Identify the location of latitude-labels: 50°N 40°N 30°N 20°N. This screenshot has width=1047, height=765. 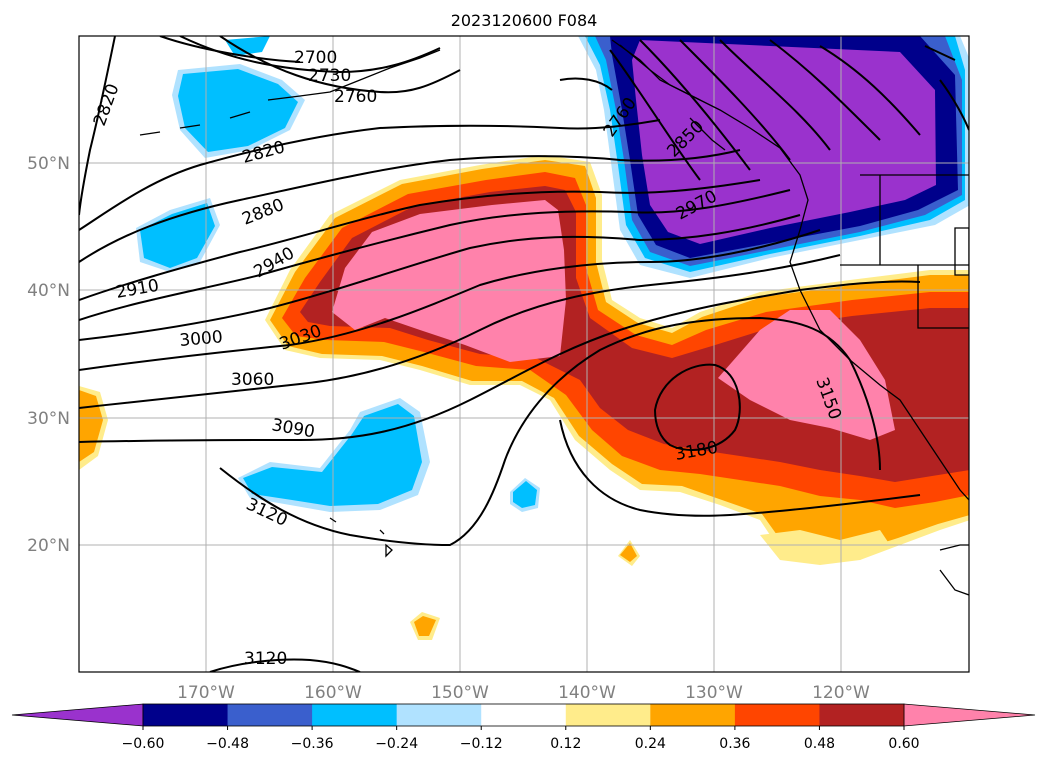
(48, 355).